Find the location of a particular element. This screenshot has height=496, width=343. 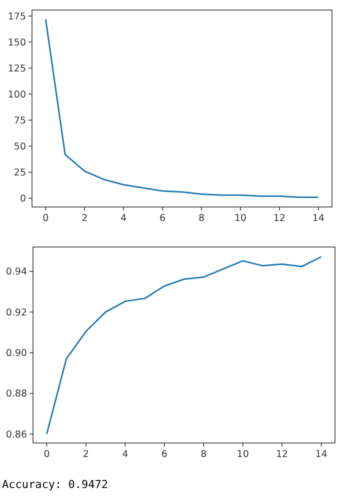

y-tick-label: 0.90 is located at coordinates (16, 354).